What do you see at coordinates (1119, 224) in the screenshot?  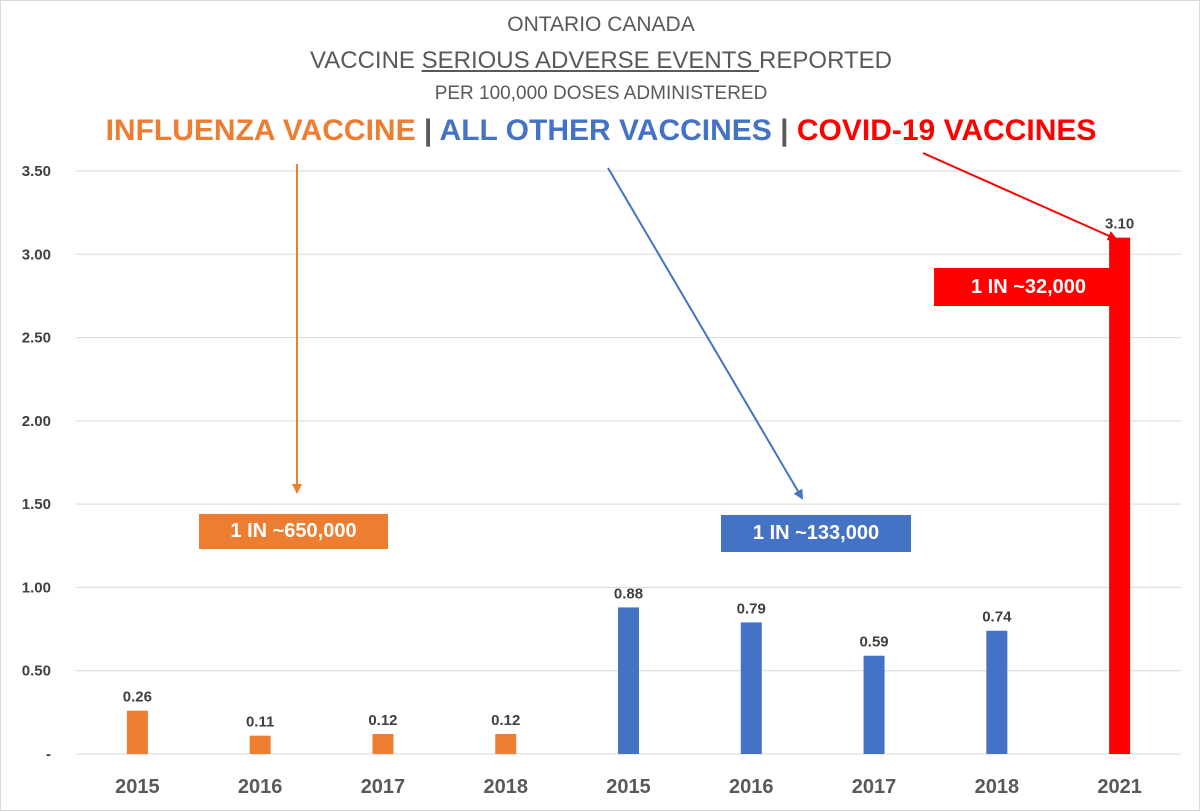 I see `data-label: 3.10` at bounding box center [1119, 224].